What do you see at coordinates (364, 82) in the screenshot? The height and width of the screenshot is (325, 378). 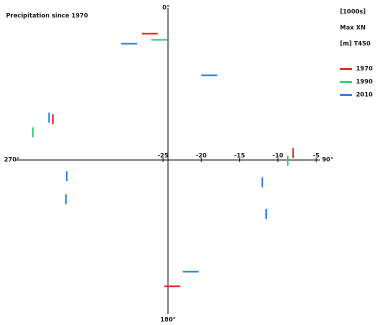 I see `legend-label: 1990` at bounding box center [364, 82].